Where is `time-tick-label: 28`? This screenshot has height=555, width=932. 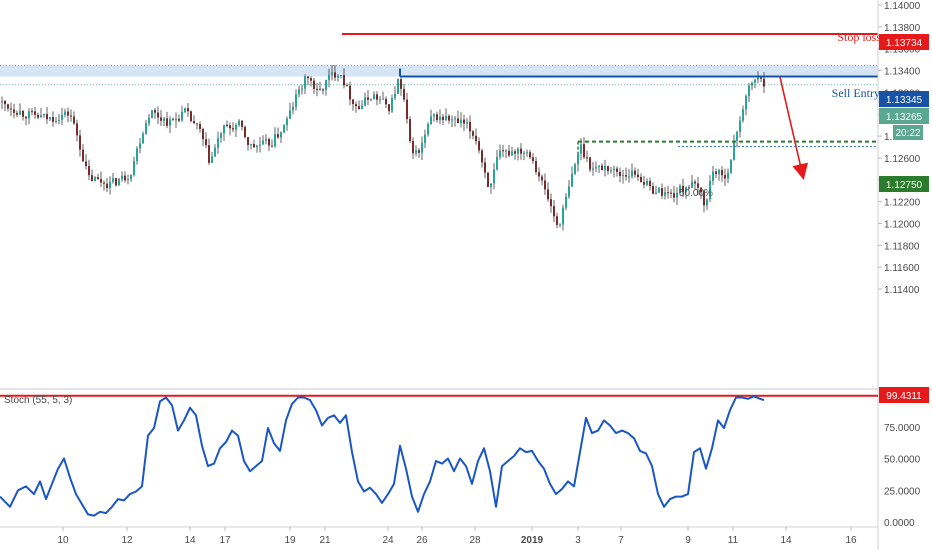 time-tick-label: 28 is located at coordinates (475, 540).